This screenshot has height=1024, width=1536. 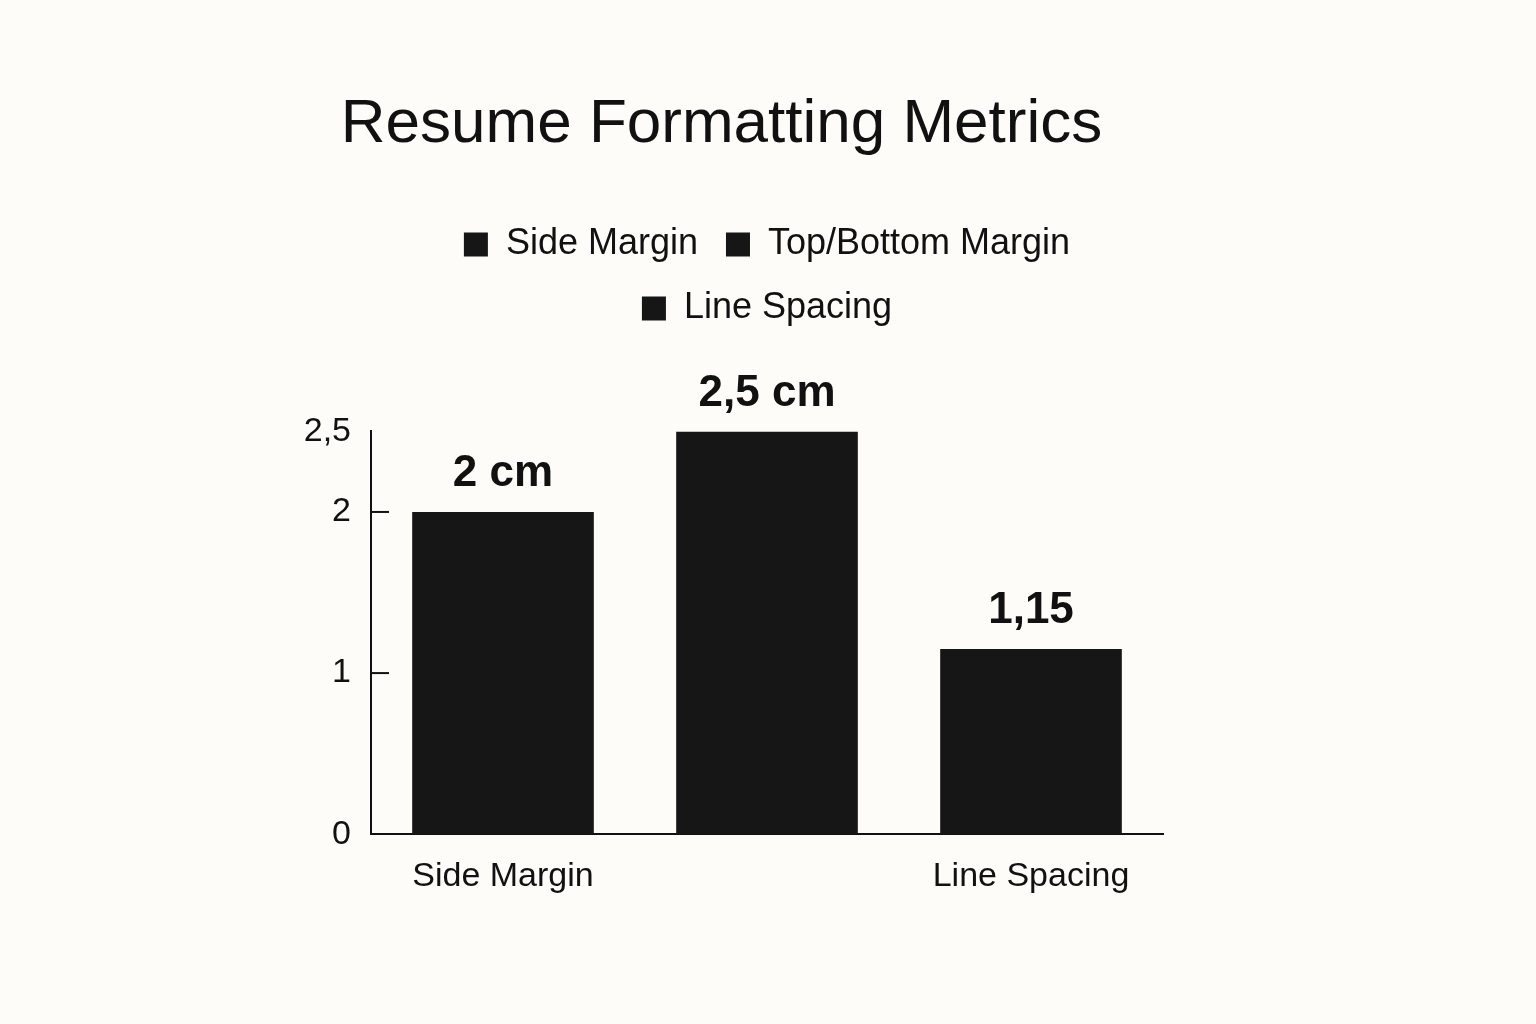 What do you see at coordinates (327, 428) in the screenshot?
I see `y-tick-label: 2,5` at bounding box center [327, 428].